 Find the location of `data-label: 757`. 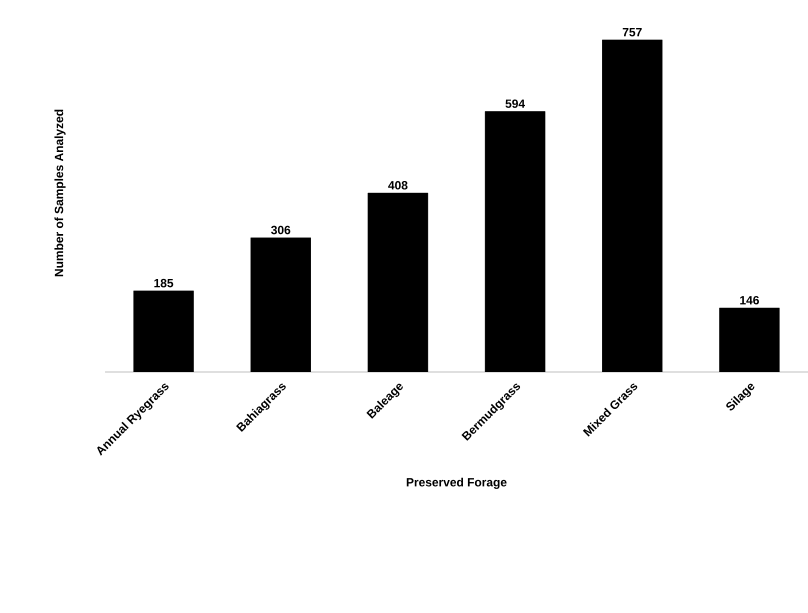

data-label: 757 is located at coordinates (632, 32).